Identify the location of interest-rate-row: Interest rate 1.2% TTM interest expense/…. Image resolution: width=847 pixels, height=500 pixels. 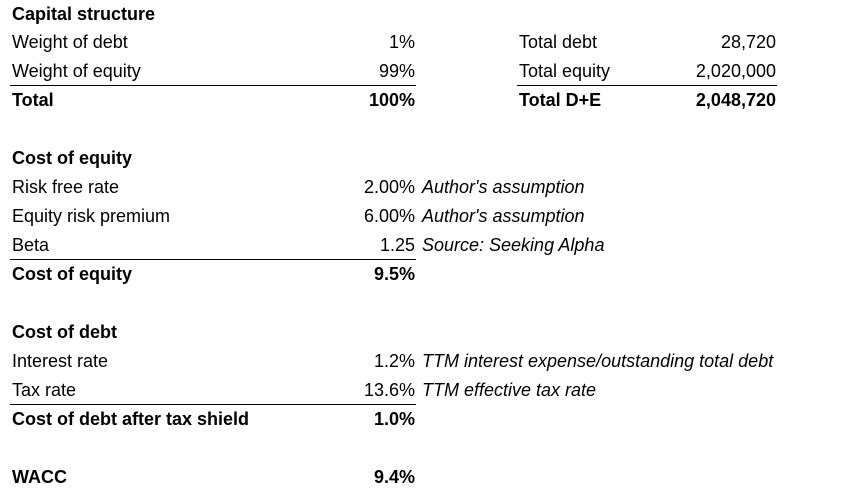
(423, 361).